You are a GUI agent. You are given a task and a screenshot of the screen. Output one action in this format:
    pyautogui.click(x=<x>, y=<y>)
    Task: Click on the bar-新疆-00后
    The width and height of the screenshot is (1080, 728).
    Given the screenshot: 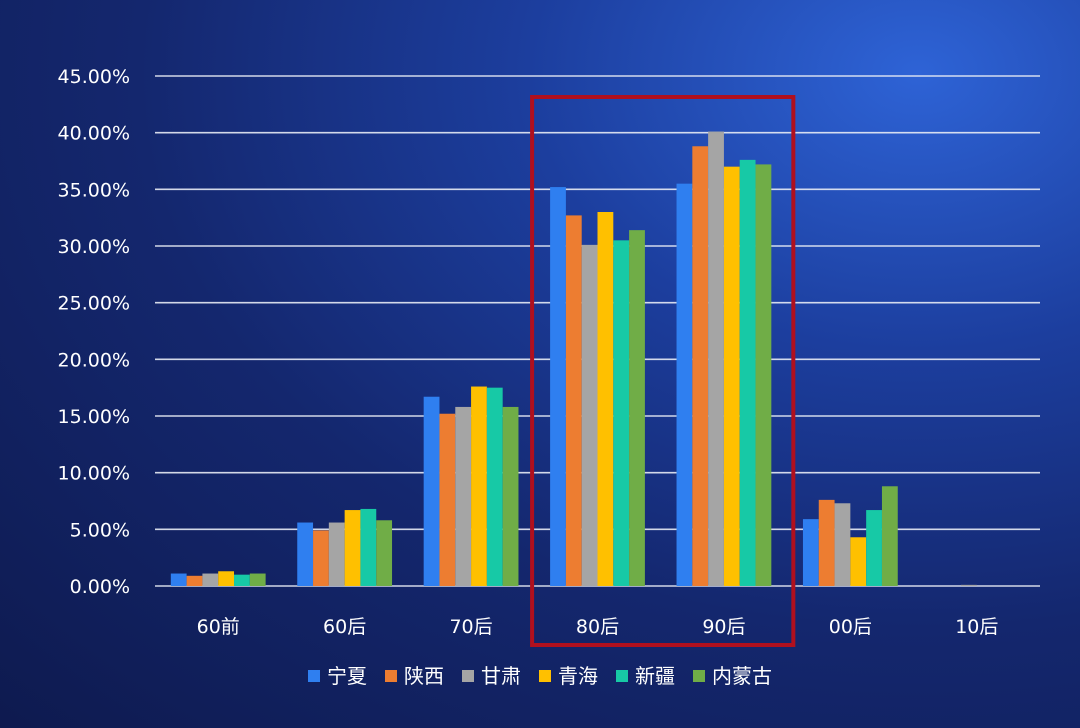 What is the action you would take?
    pyautogui.click(x=874, y=548)
    